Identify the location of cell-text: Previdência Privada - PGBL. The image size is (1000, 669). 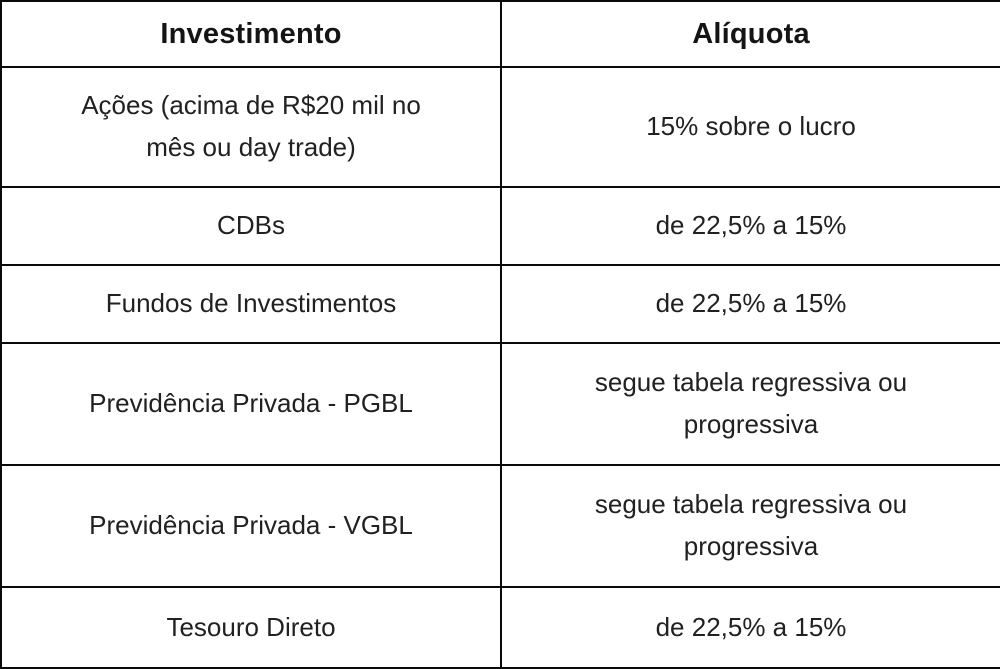
(251, 403).